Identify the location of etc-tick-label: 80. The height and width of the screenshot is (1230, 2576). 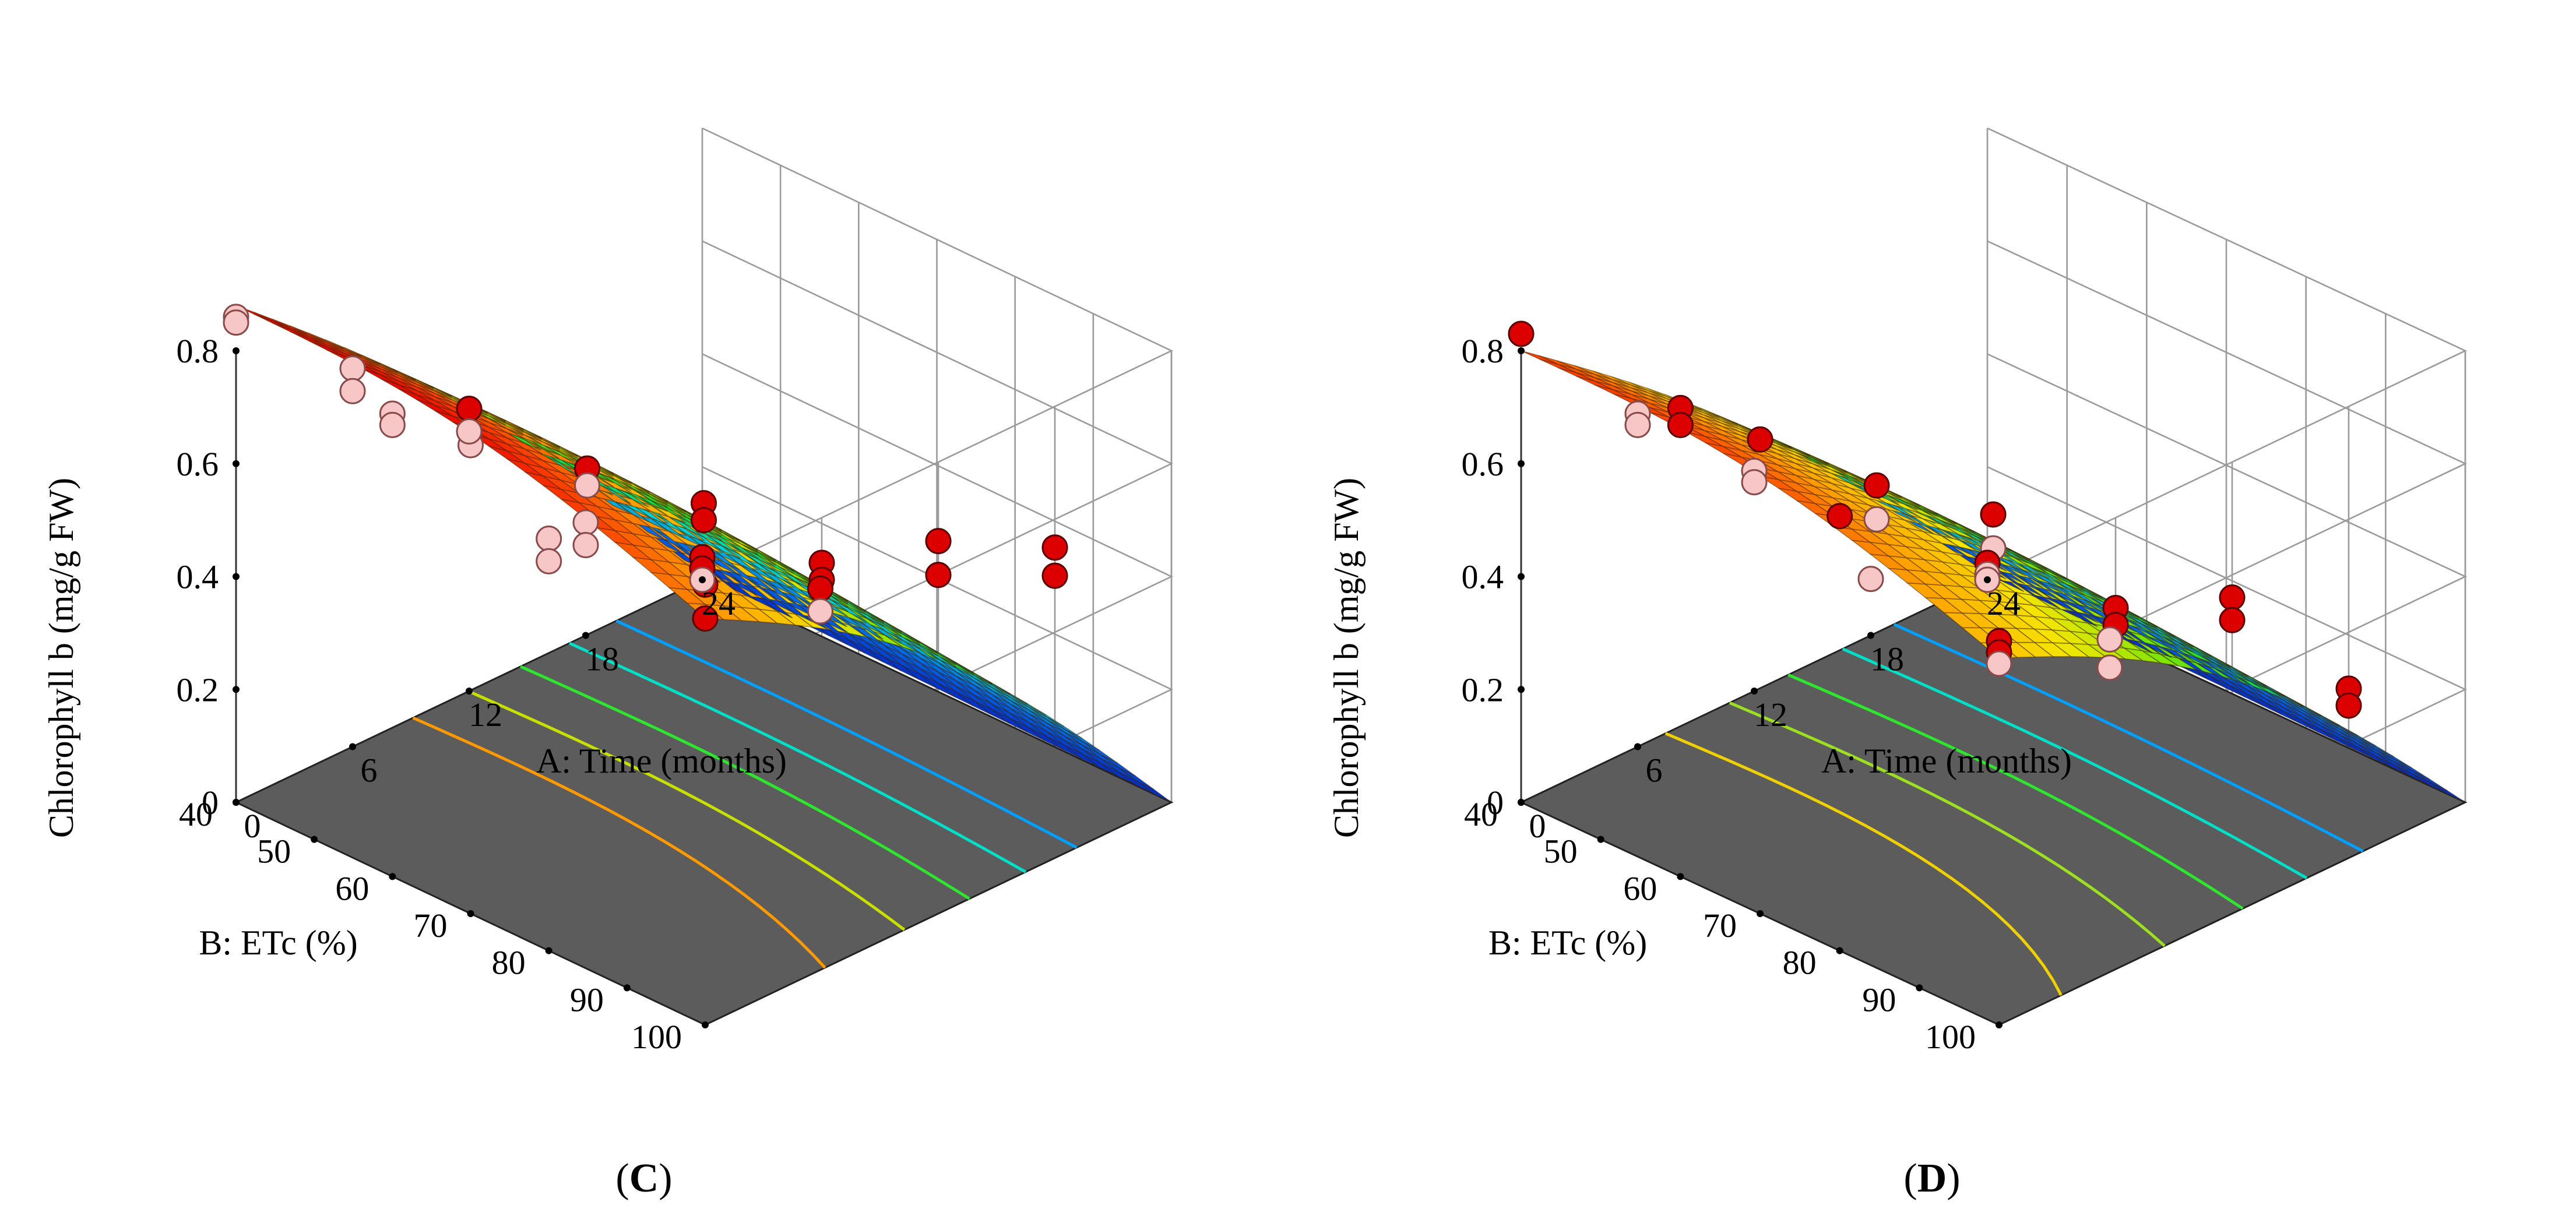
(509, 963).